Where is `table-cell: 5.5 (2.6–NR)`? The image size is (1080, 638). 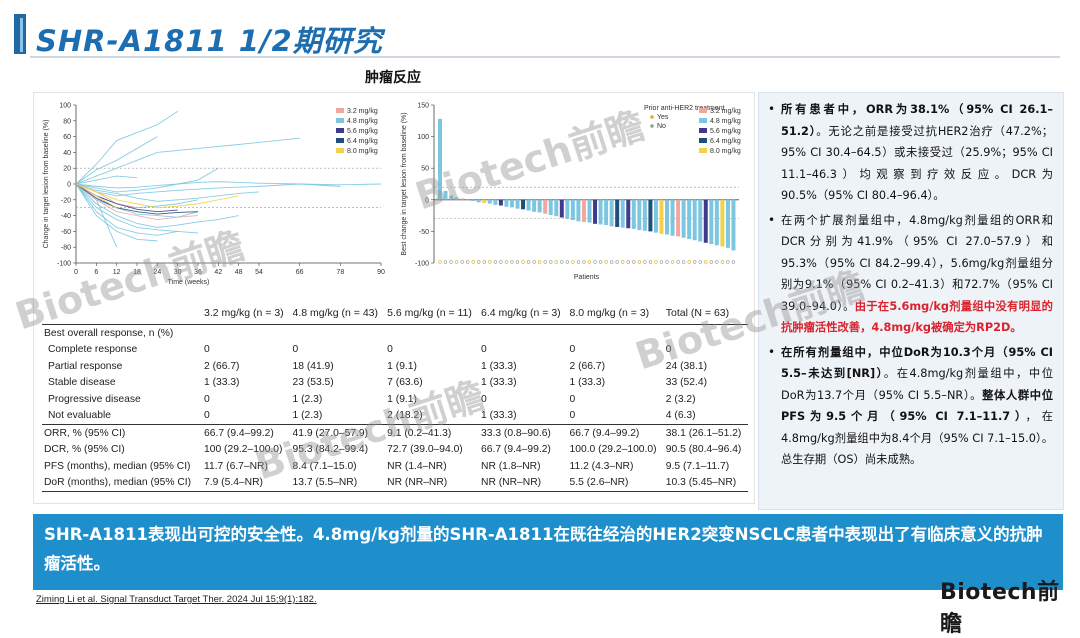 table-cell: 5.5 (2.6–NR) is located at coordinates (615, 483).